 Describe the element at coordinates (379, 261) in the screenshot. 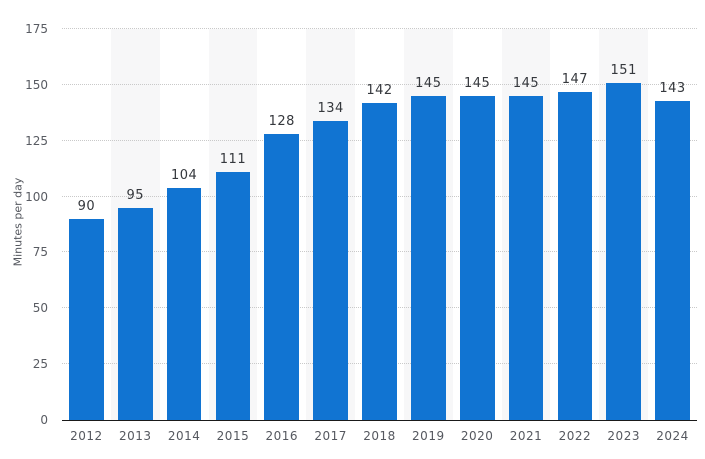

I see `bar-2018` at that location.